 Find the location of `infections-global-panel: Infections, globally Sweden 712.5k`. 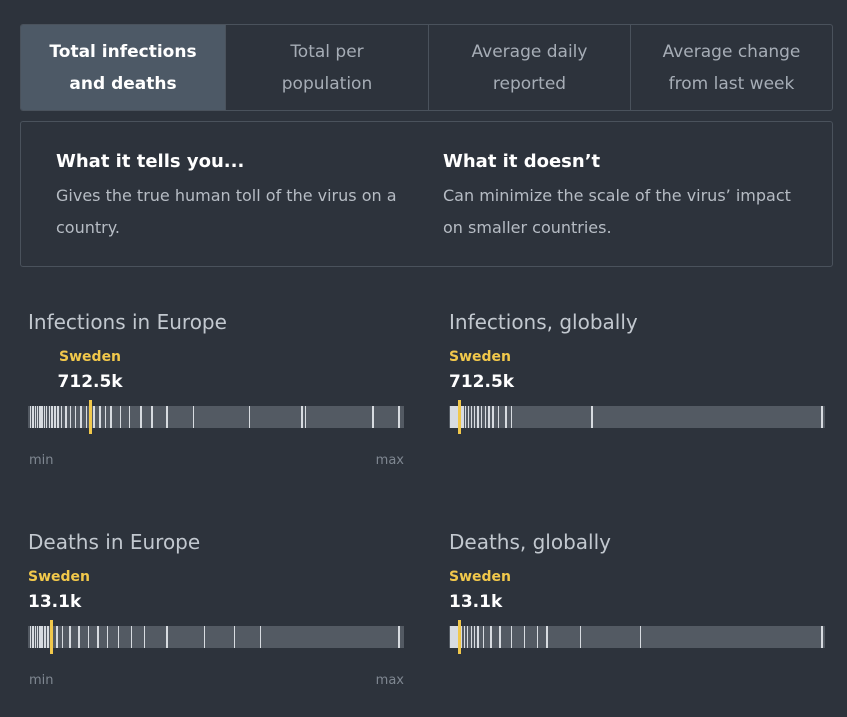

infections-global-panel: Infections, globally Sweden 712.5k is located at coordinates (637, 400).